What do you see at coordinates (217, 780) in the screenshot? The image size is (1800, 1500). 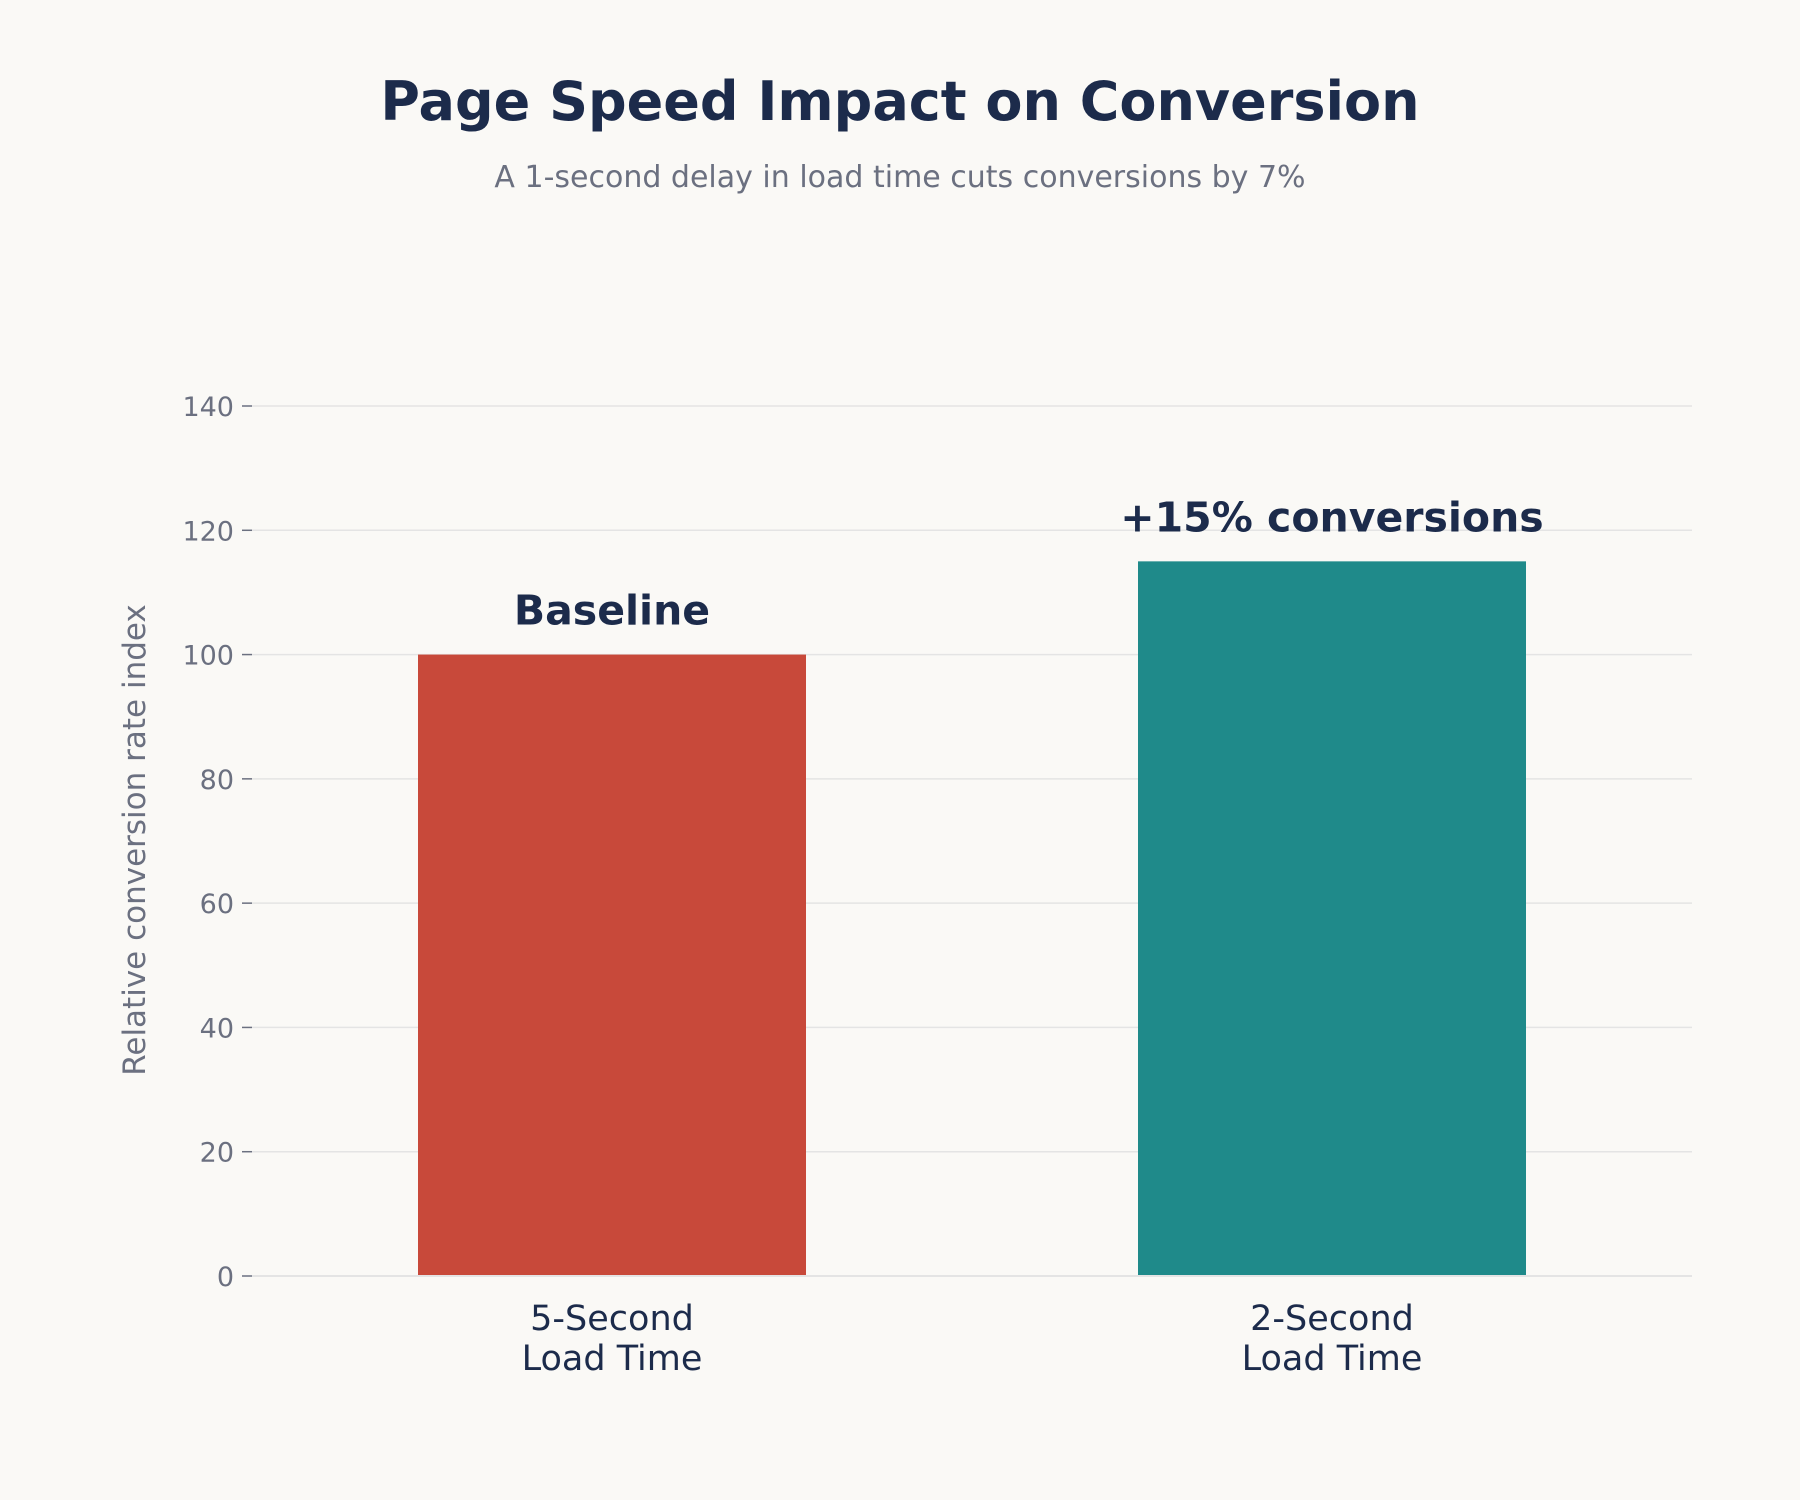 I see `y-tick-label: 80` at bounding box center [217, 780].